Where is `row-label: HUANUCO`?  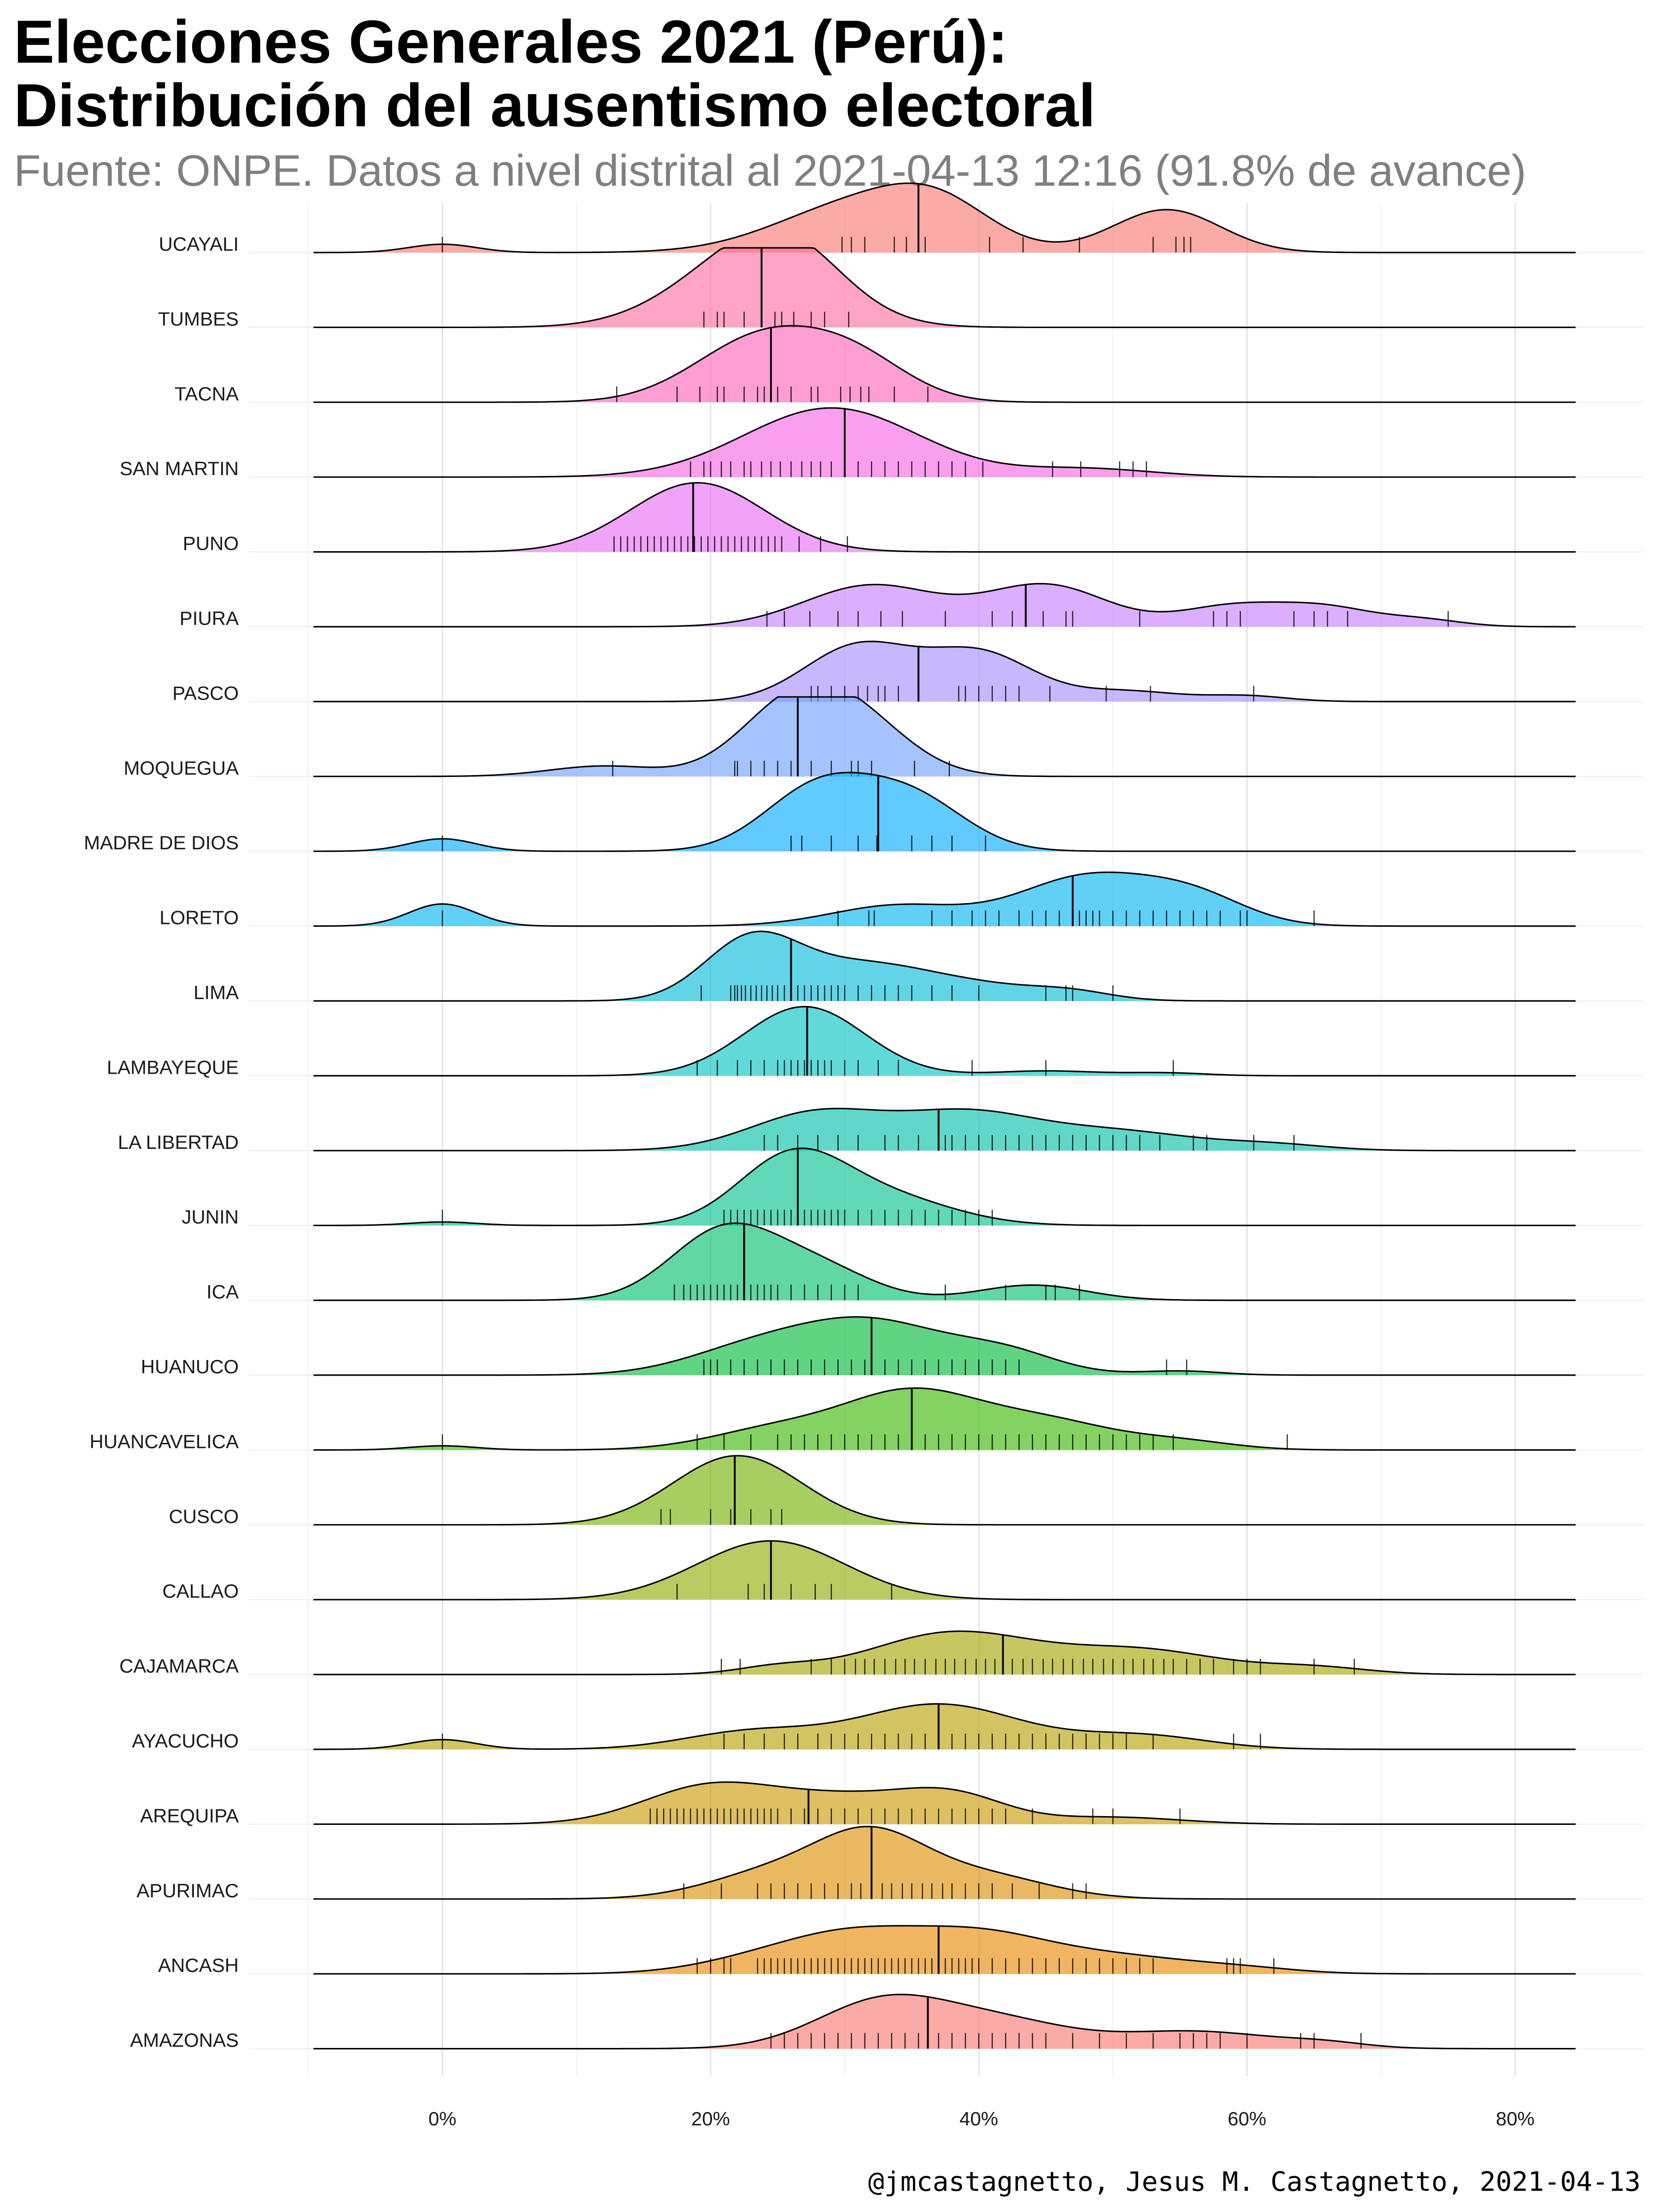 row-label: HUANUCO is located at coordinates (190, 1366).